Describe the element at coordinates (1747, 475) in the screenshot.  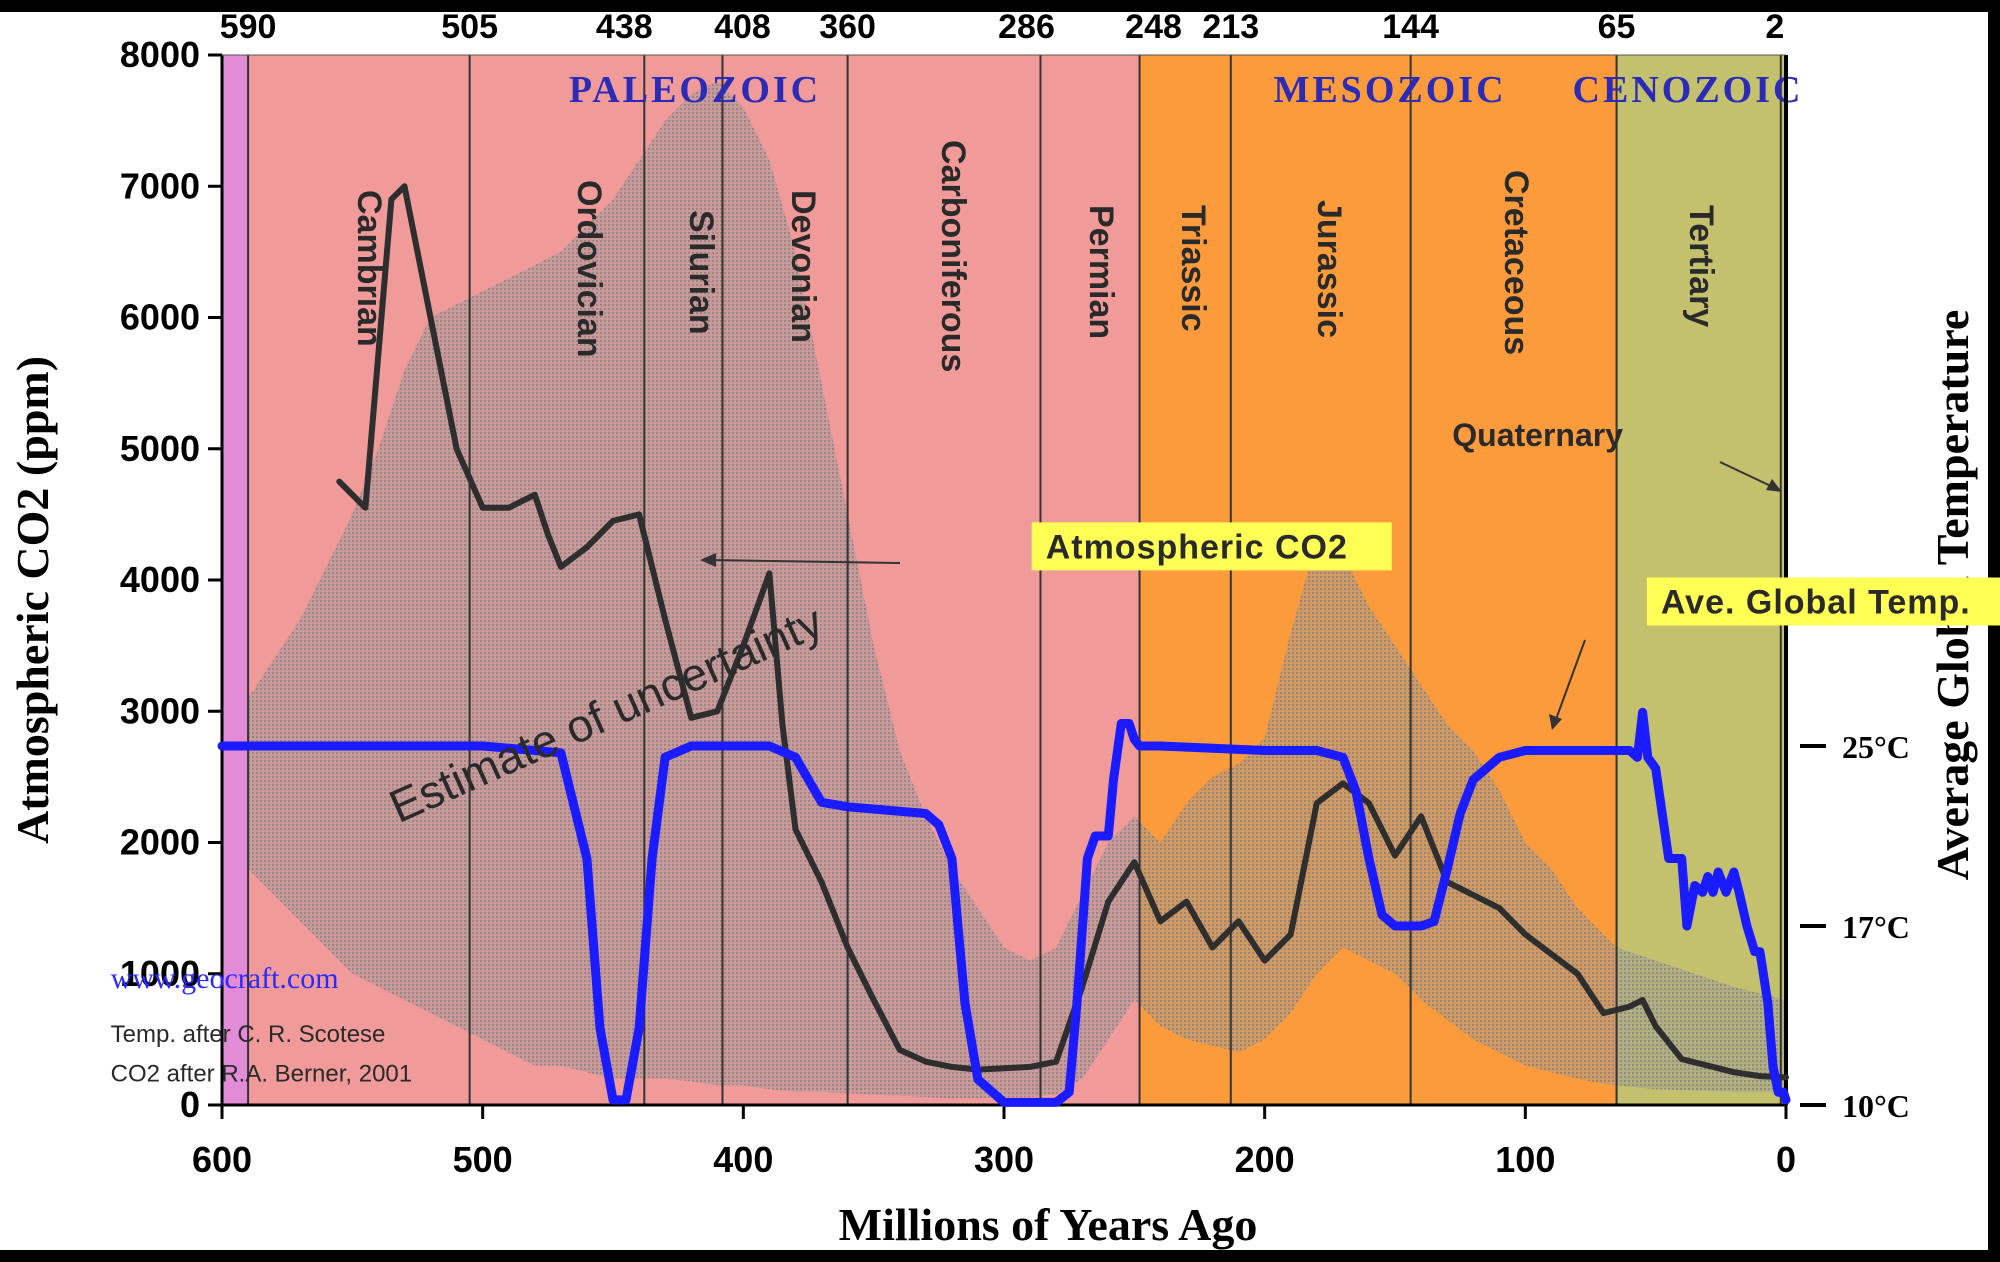
I see `quaternary-arrow-line` at that location.